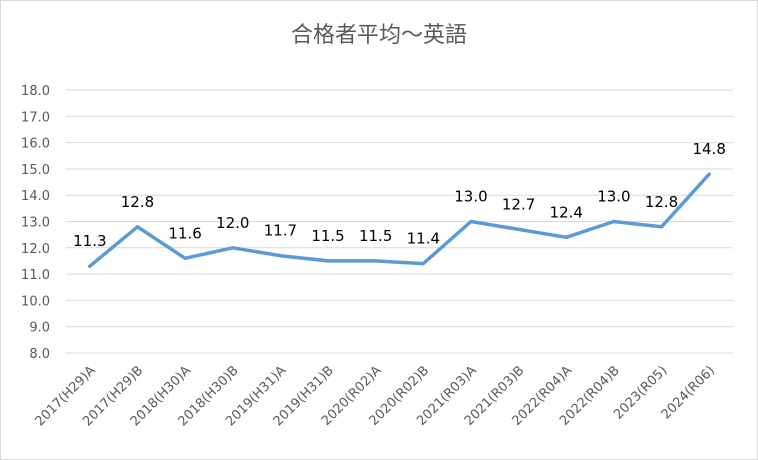 The image size is (758, 460). Describe the element at coordinates (35, 144) in the screenshot. I see `y-tick-label: 16.0` at that location.